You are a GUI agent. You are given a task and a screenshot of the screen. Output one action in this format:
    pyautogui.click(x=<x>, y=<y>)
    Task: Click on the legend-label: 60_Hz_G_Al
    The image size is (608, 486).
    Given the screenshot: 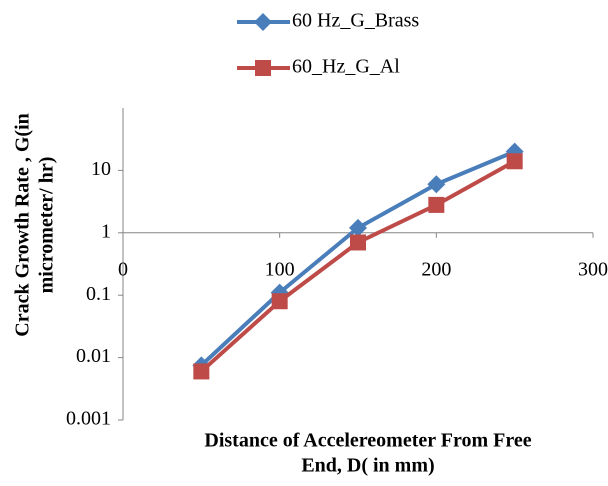 What is the action you would take?
    pyautogui.click(x=346, y=67)
    